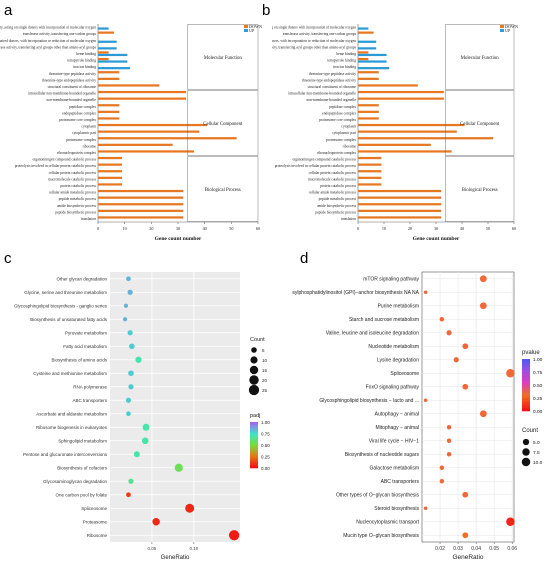  What do you see at coordinates (344, 67) in the screenshot?
I see `category-label: iron ion binding` at bounding box center [344, 67].